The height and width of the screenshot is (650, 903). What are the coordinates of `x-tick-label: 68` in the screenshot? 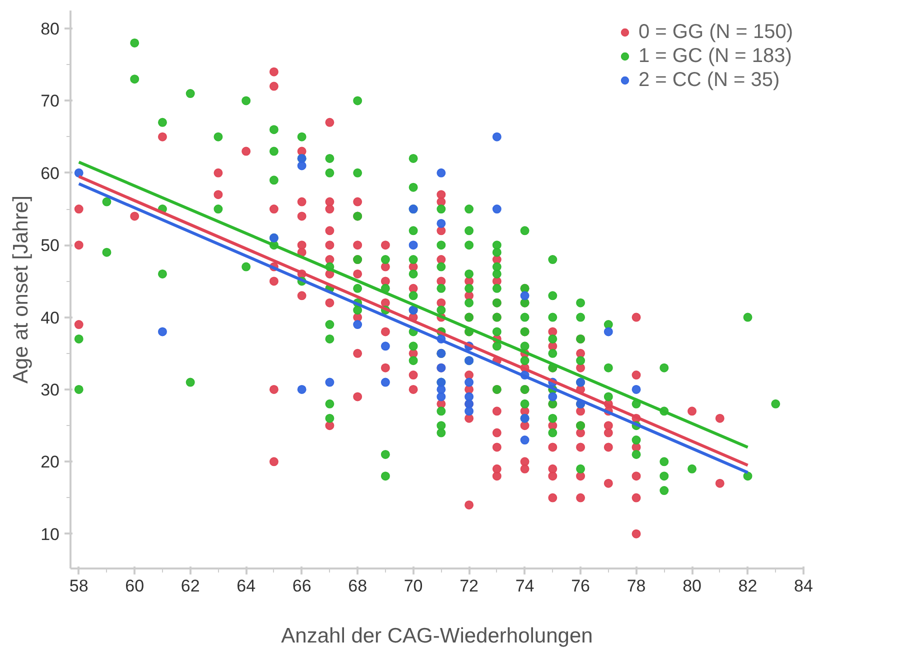 It's located at (358, 586).